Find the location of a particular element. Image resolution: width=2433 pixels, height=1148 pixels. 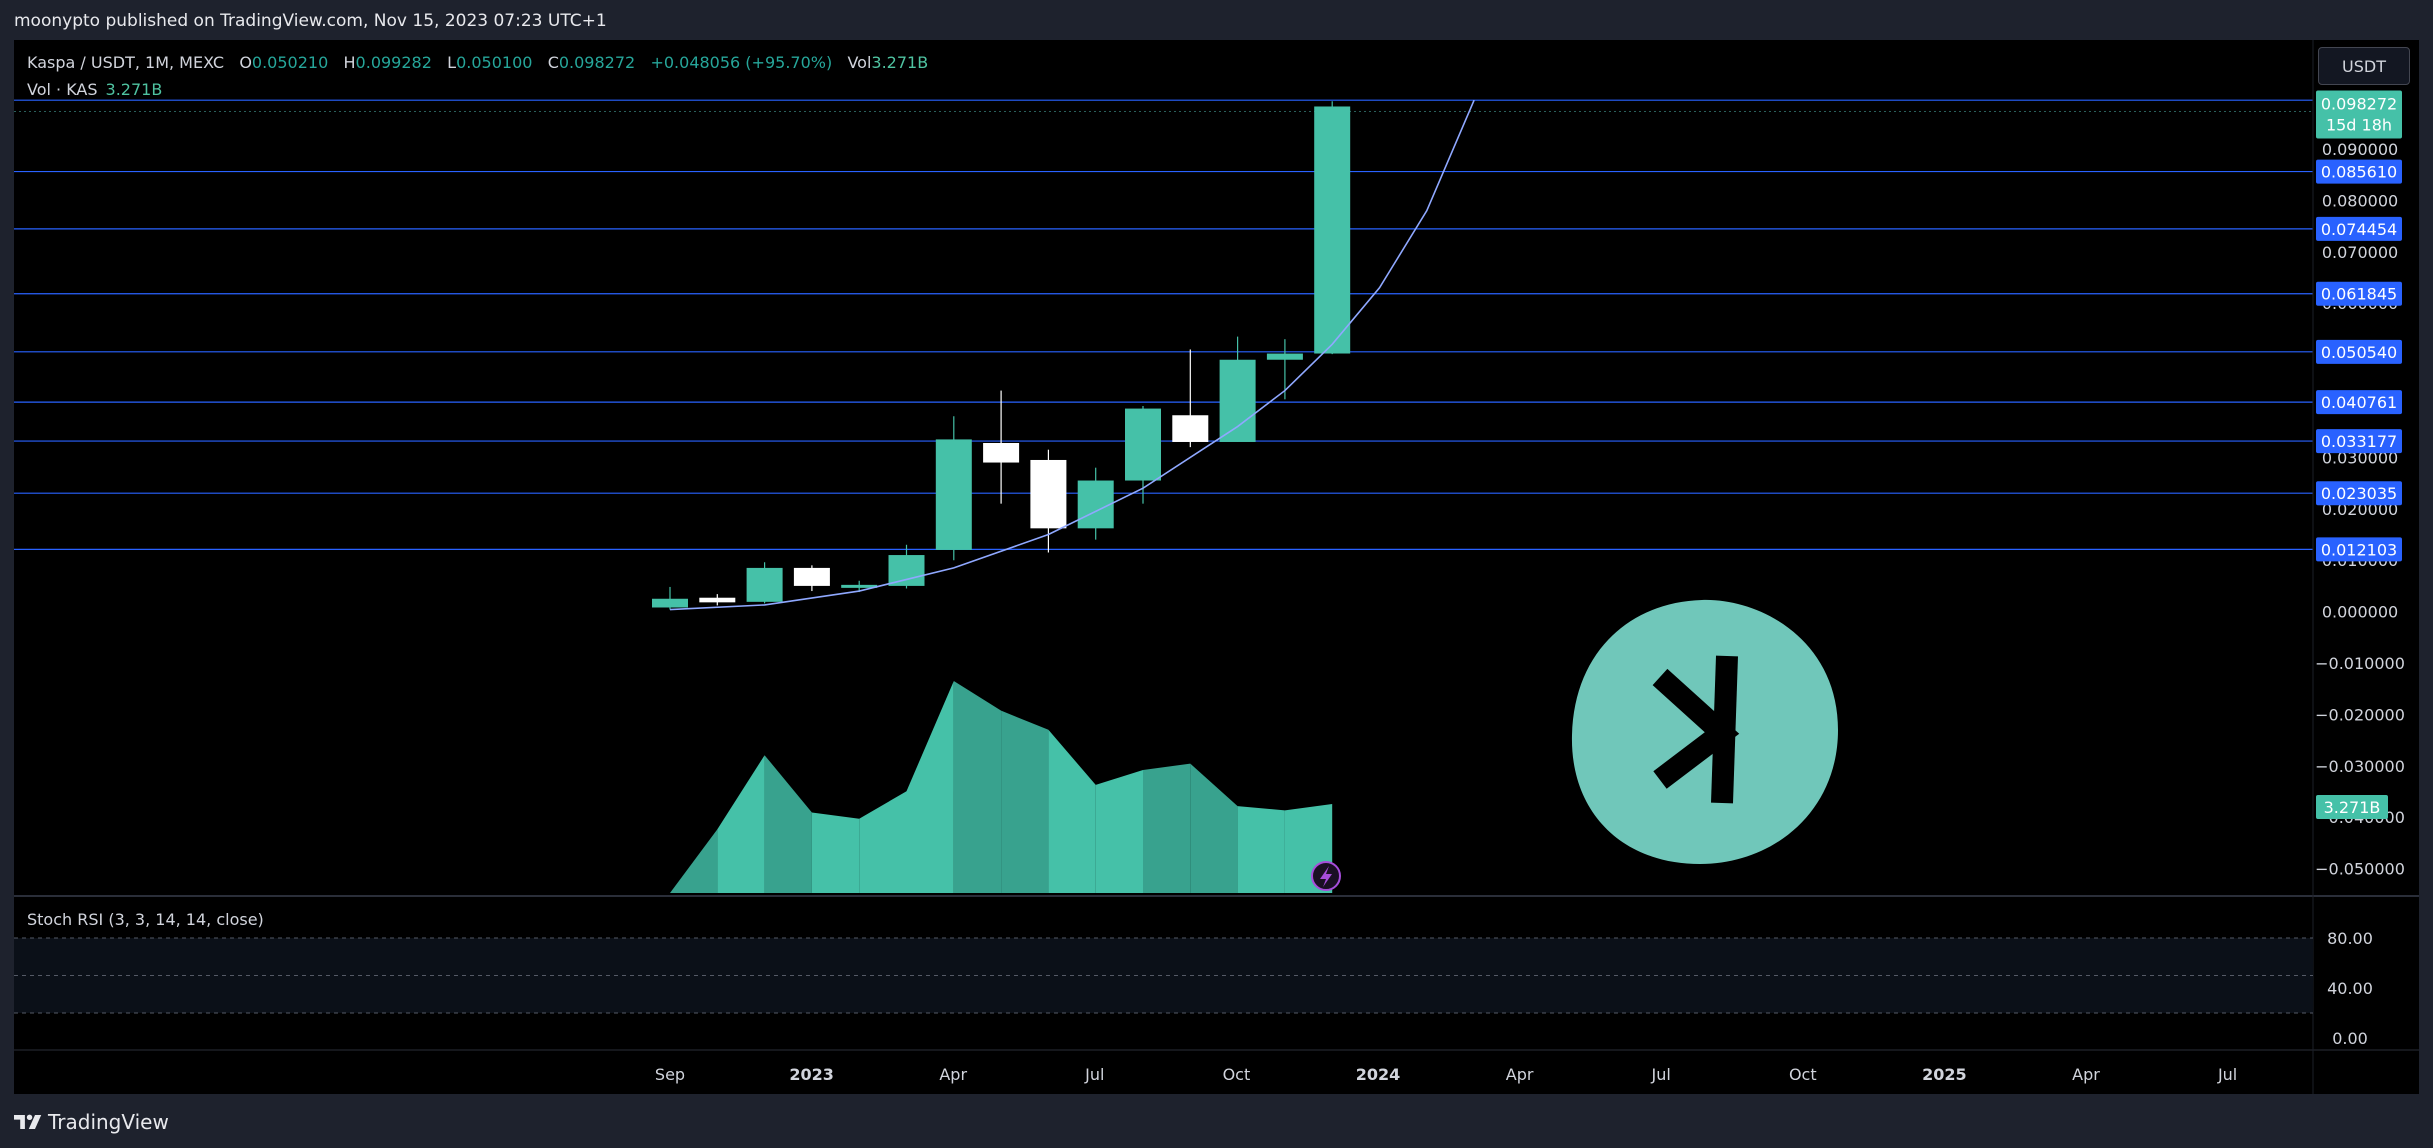

logo-bar is located at coordinates (1724, 729).